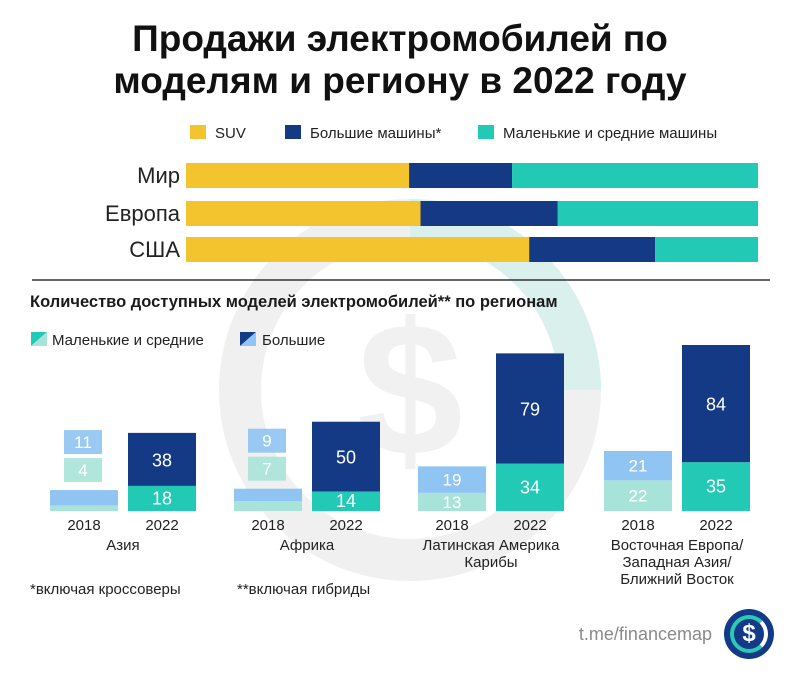 This screenshot has width=800, height=686. I want to click on value-large-0-0: 11, so click(83, 442).